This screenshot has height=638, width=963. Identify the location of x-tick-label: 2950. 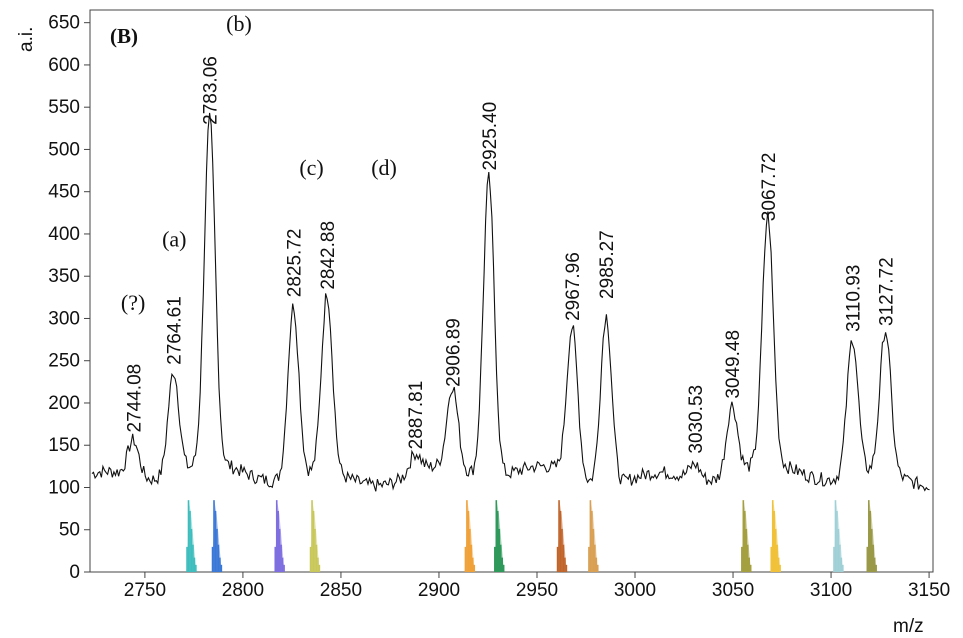
(537, 590).